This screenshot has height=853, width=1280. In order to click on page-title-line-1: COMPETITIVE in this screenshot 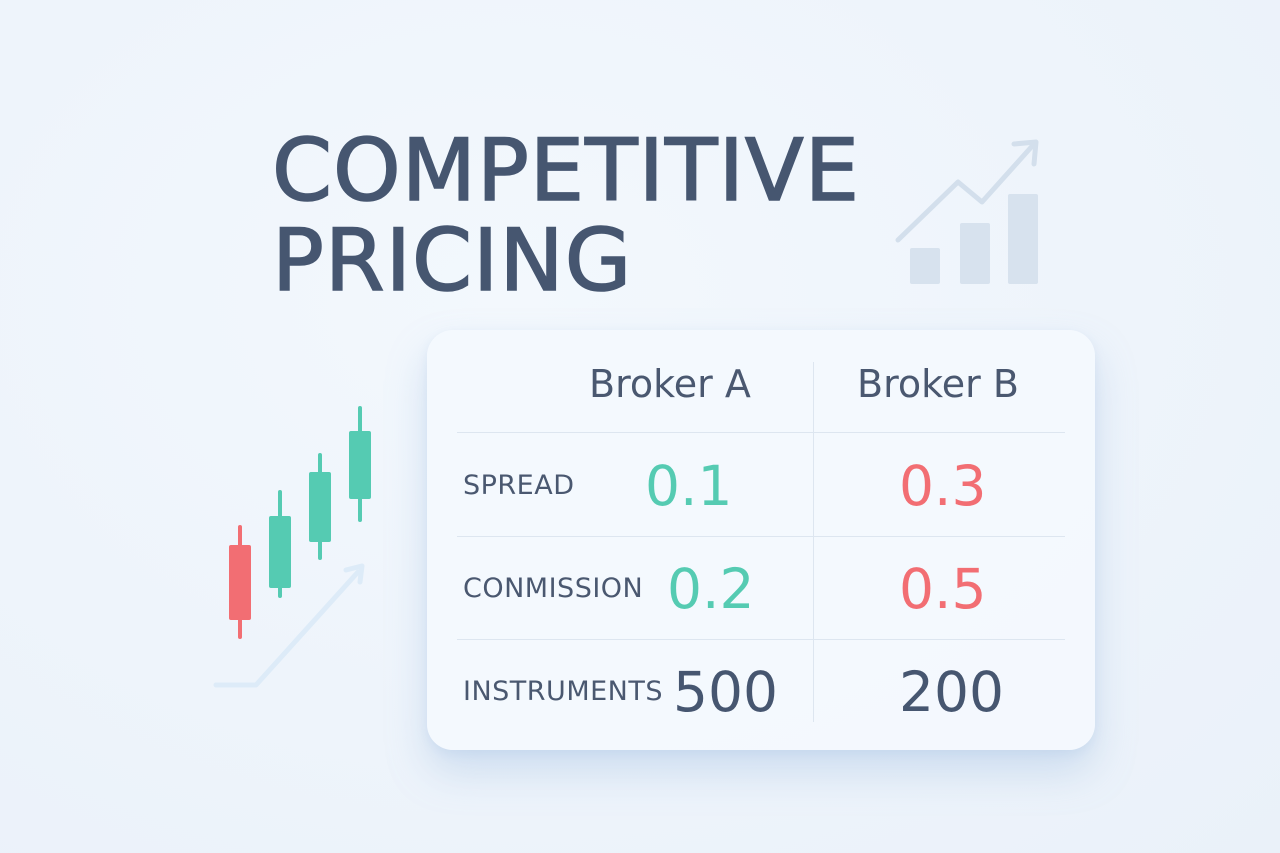, I will do `click(566, 171)`.